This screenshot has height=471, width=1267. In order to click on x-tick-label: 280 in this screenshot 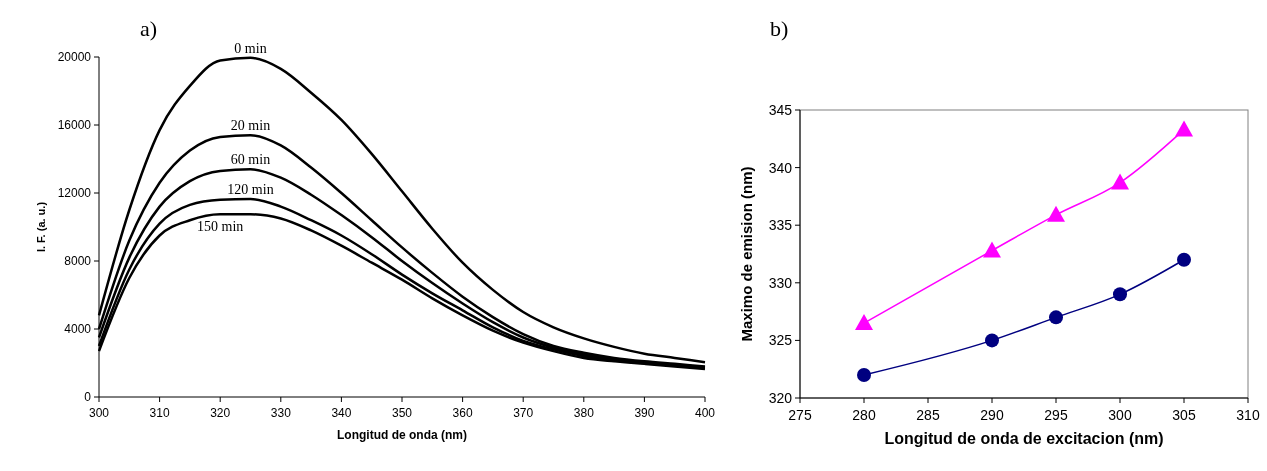, I will do `click(864, 415)`.